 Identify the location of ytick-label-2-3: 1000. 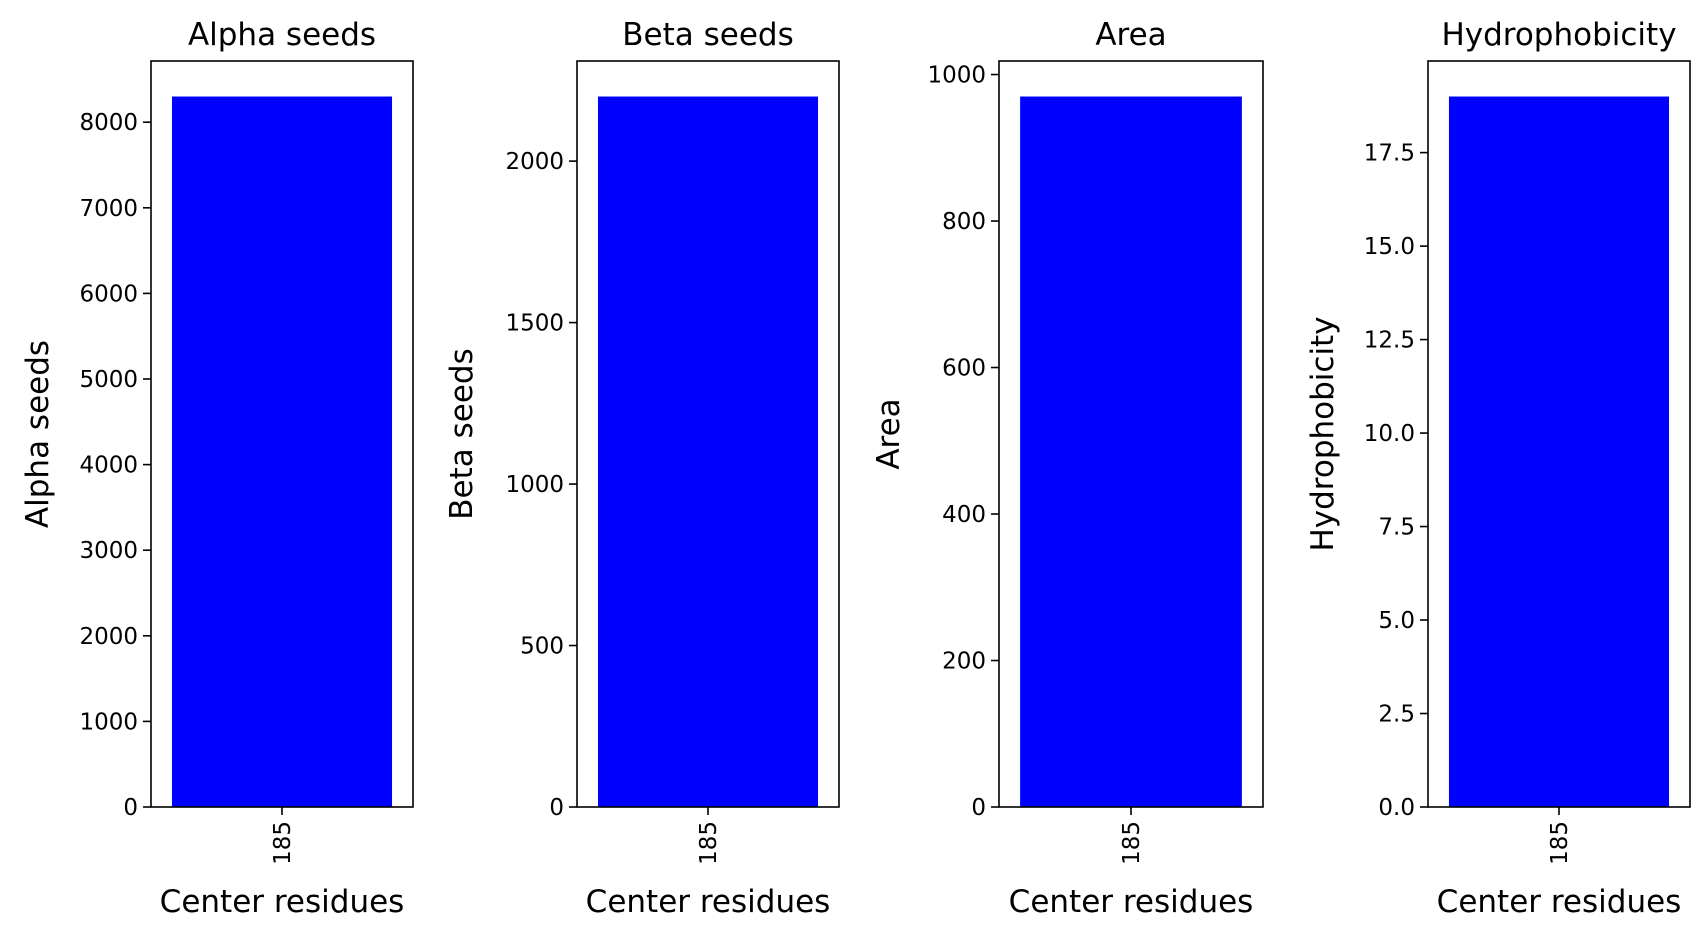
(534, 485).